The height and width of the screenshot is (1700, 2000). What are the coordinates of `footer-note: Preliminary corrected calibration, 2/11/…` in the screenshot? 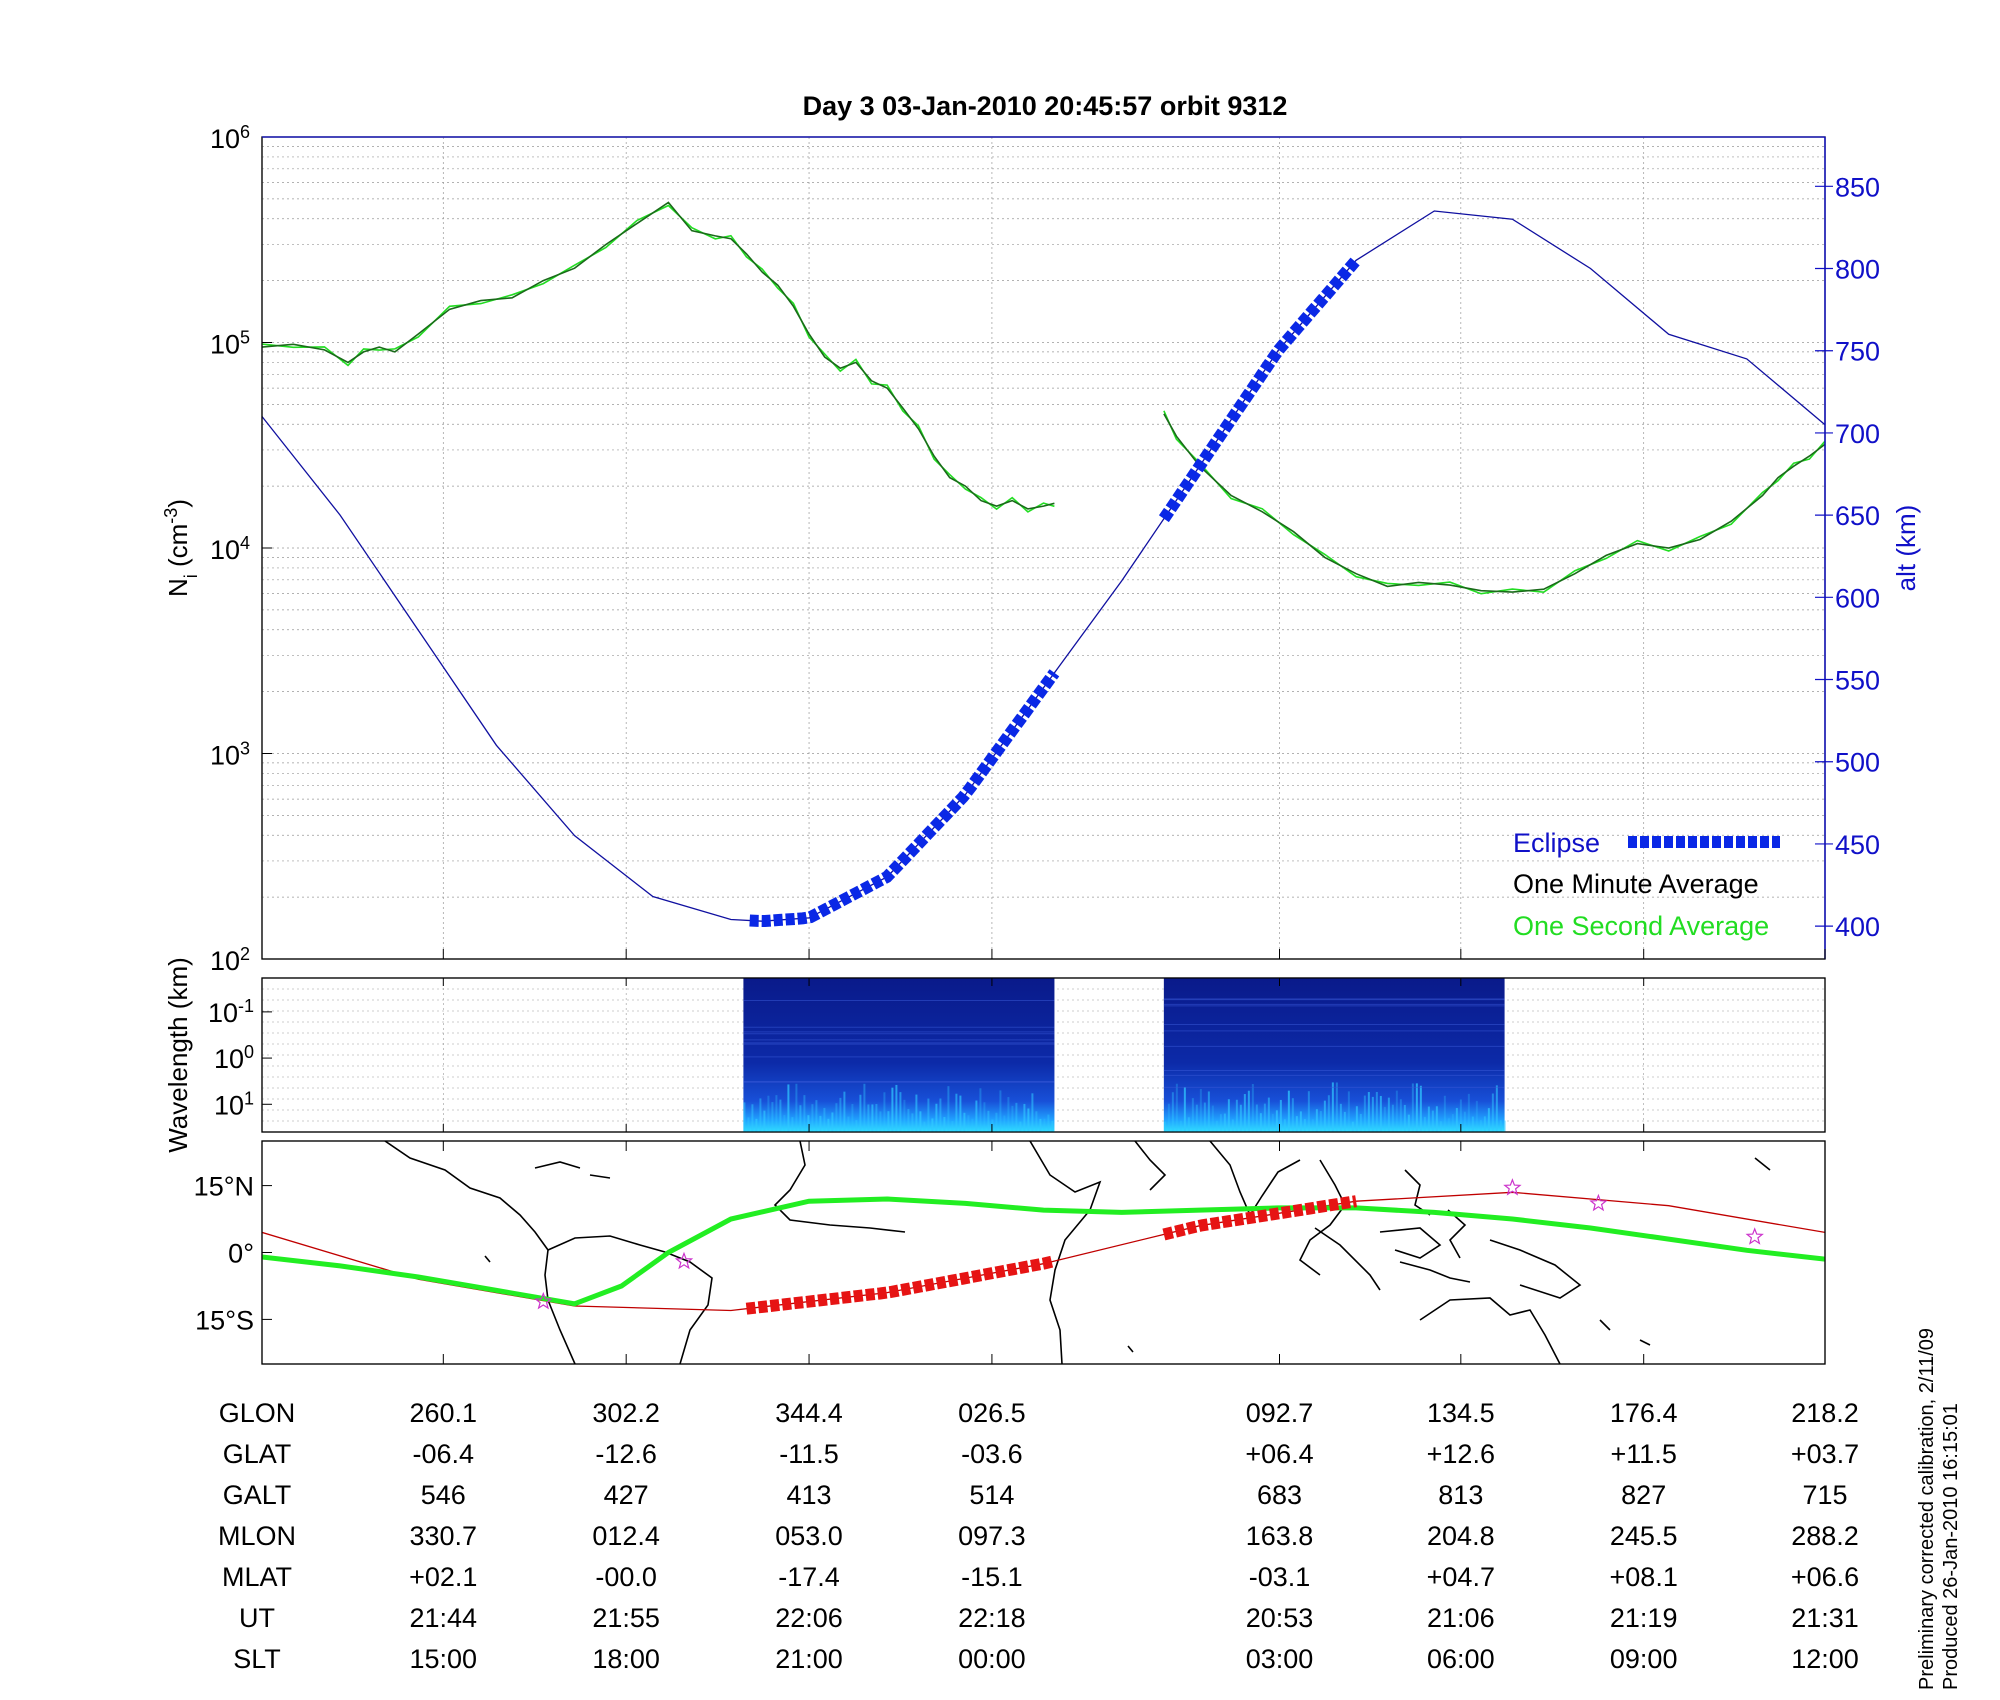 It's located at (1939, 1509).